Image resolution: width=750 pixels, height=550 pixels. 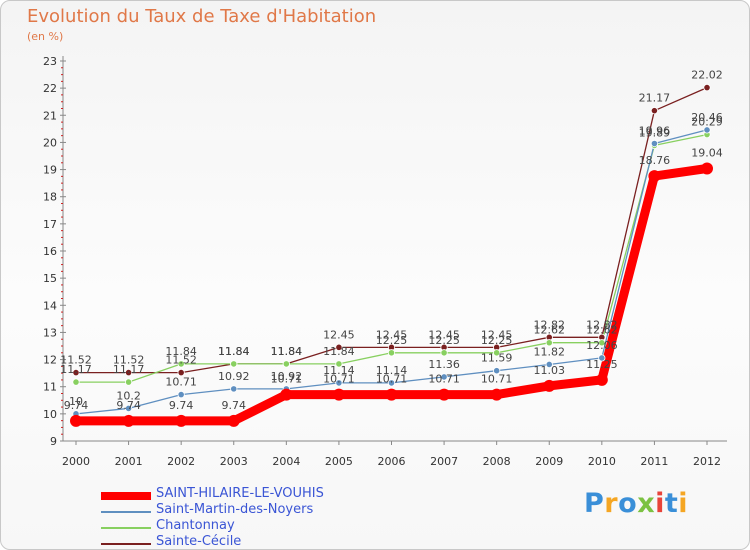 What do you see at coordinates (53, 441) in the screenshot?
I see `y-tick-label: 9` at bounding box center [53, 441].